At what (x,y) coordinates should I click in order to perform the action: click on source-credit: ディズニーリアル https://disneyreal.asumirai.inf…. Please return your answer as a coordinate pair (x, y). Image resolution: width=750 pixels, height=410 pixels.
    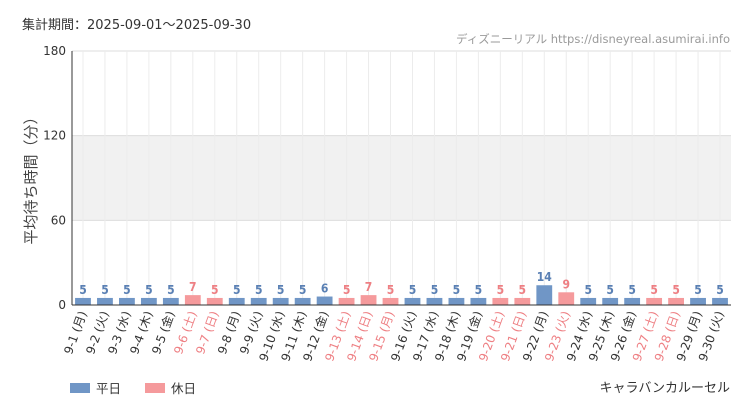
    Looking at the image, I should click on (593, 39).